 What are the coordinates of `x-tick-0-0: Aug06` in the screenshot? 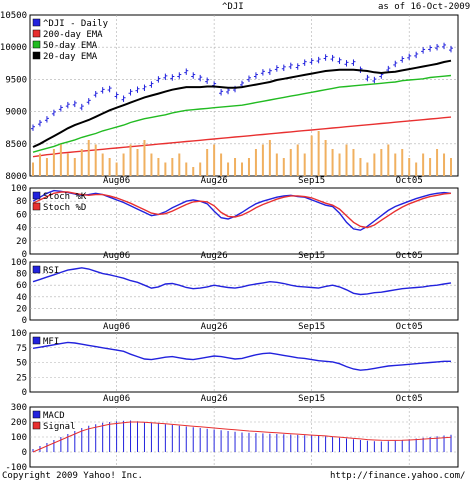 It's located at (116, 181).